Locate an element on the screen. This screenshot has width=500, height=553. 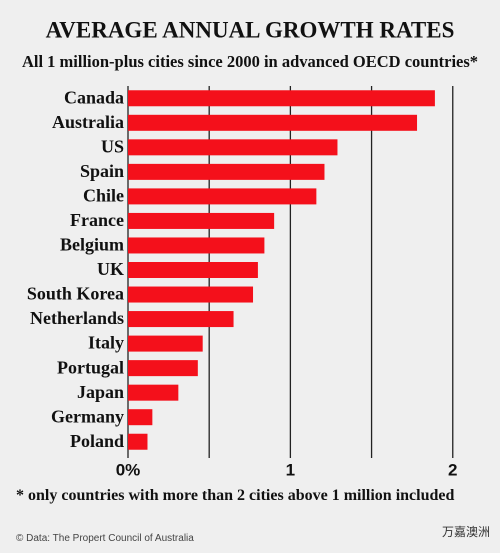
y-tick-label: Netherlands is located at coordinates (77, 318).